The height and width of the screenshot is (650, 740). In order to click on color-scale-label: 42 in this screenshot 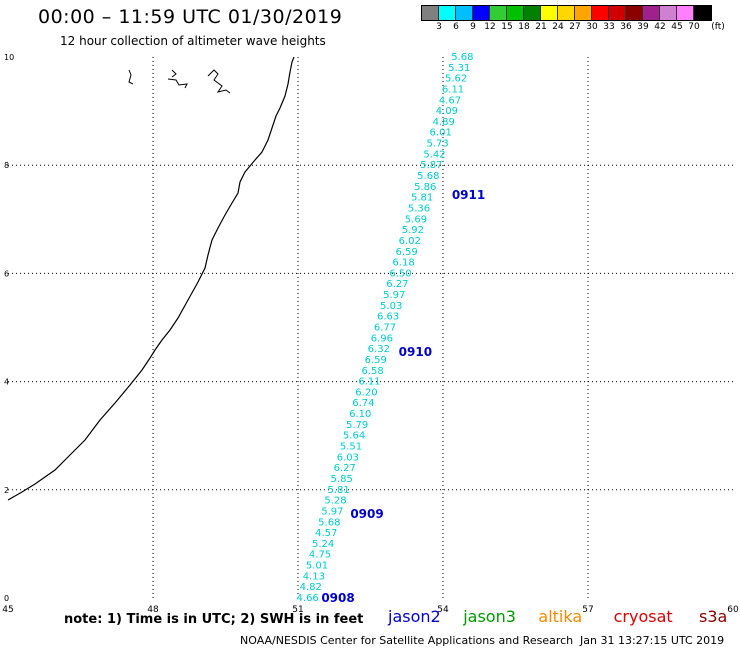, I will do `click(660, 27)`.